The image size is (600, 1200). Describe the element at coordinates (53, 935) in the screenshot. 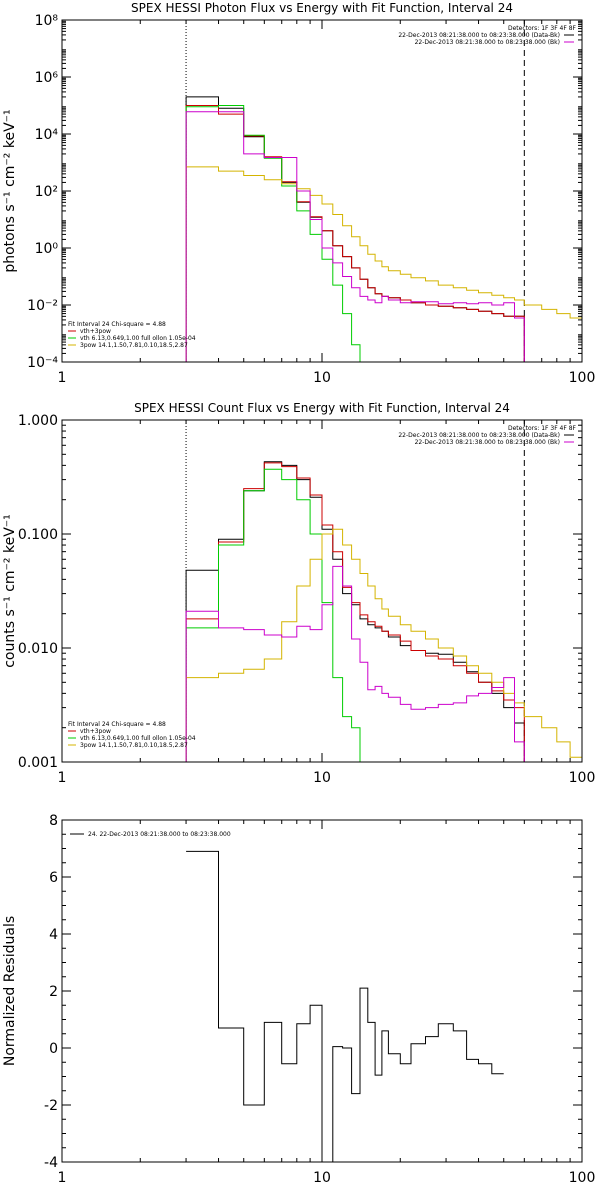

I see `y-tick-label: 4` at that location.